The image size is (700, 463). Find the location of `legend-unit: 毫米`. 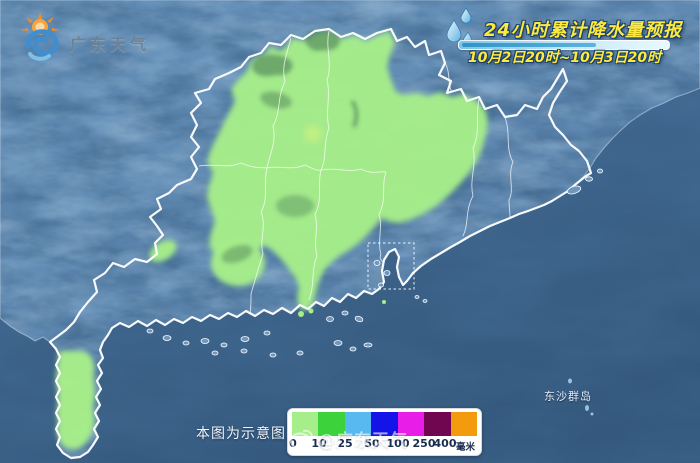

legend-unit: 毫米 is located at coordinates (466, 447).